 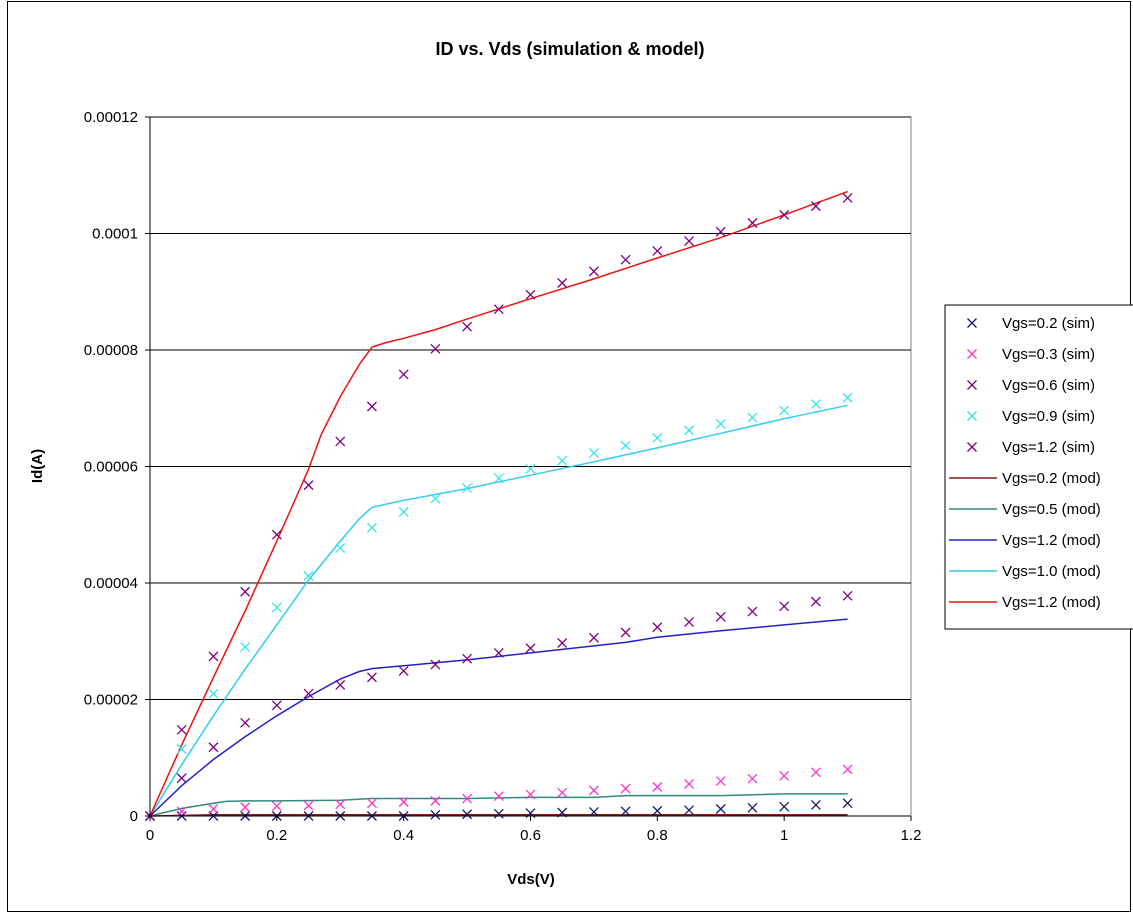 What do you see at coordinates (784, 835) in the screenshot?
I see `x-tick-label: 1` at bounding box center [784, 835].